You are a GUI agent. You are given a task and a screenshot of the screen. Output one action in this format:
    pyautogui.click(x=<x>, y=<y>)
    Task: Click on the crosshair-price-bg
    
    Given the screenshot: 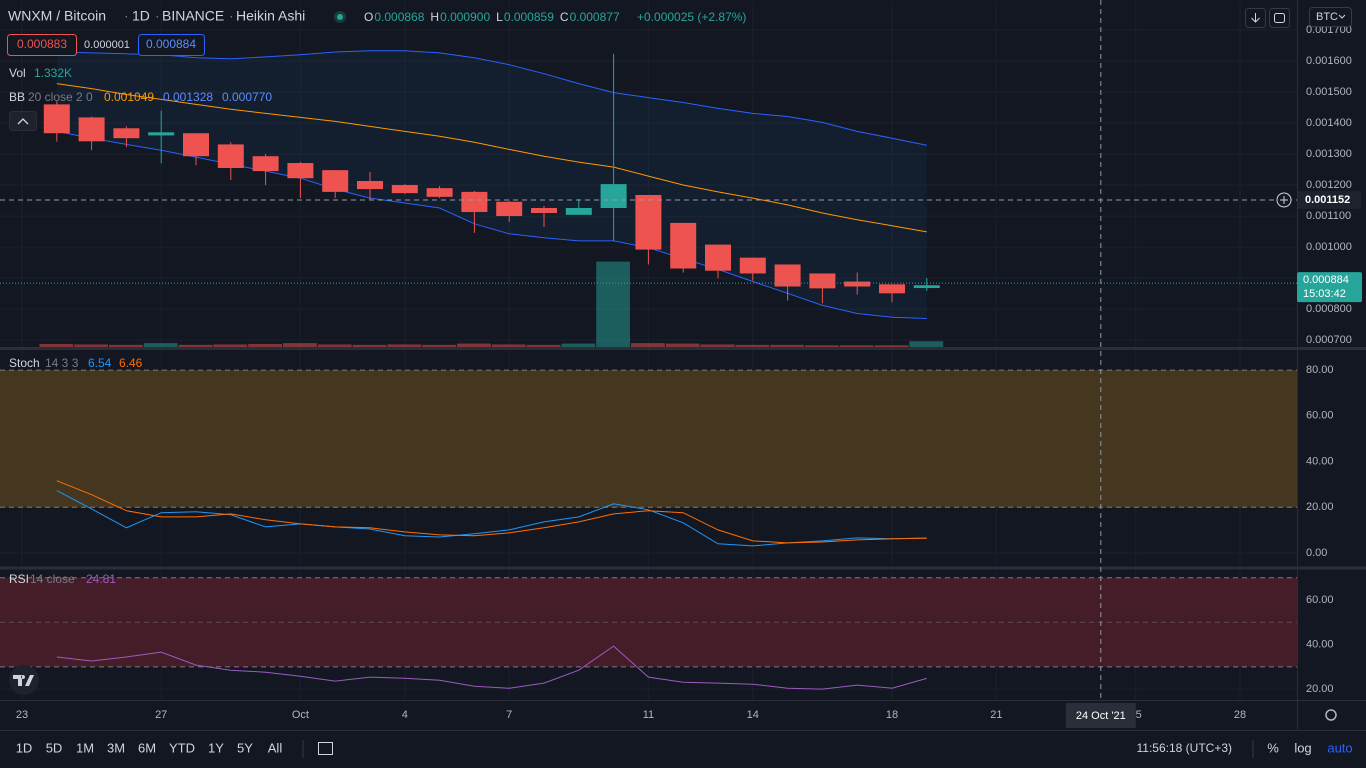 What is the action you would take?
    pyautogui.click(x=1329, y=199)
    